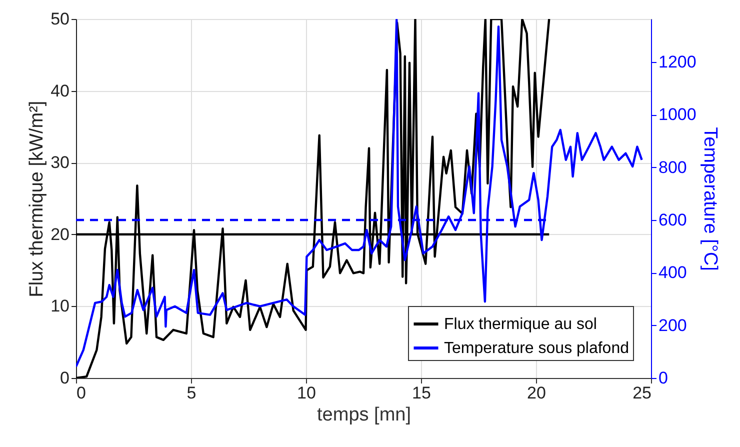 Image resolution: width=740 pixels, height=447 pixels. I want to click on x-tick-label: 0, so click(81, 393).